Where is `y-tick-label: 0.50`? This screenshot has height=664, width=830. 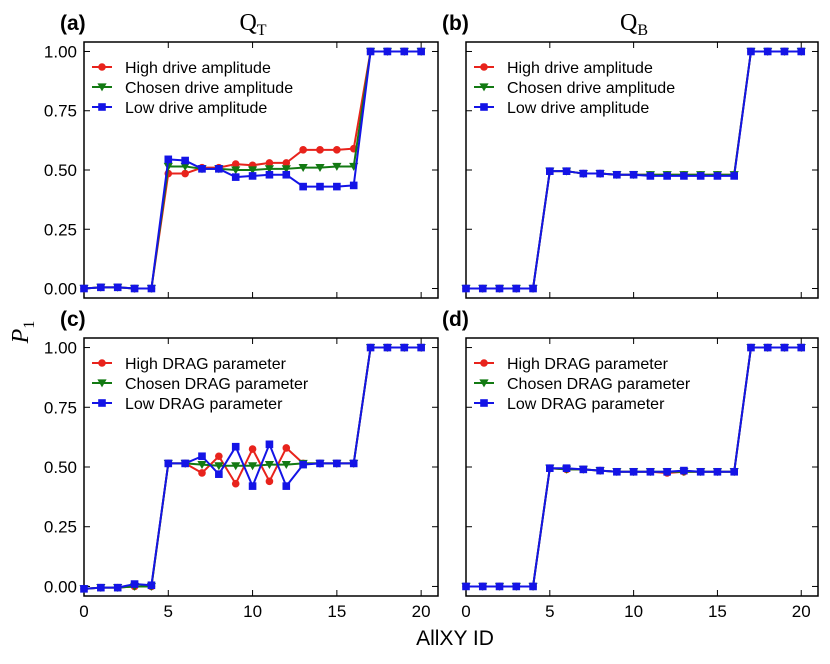
y-tick-label: 0.50 is located at coordinates (60, 170).